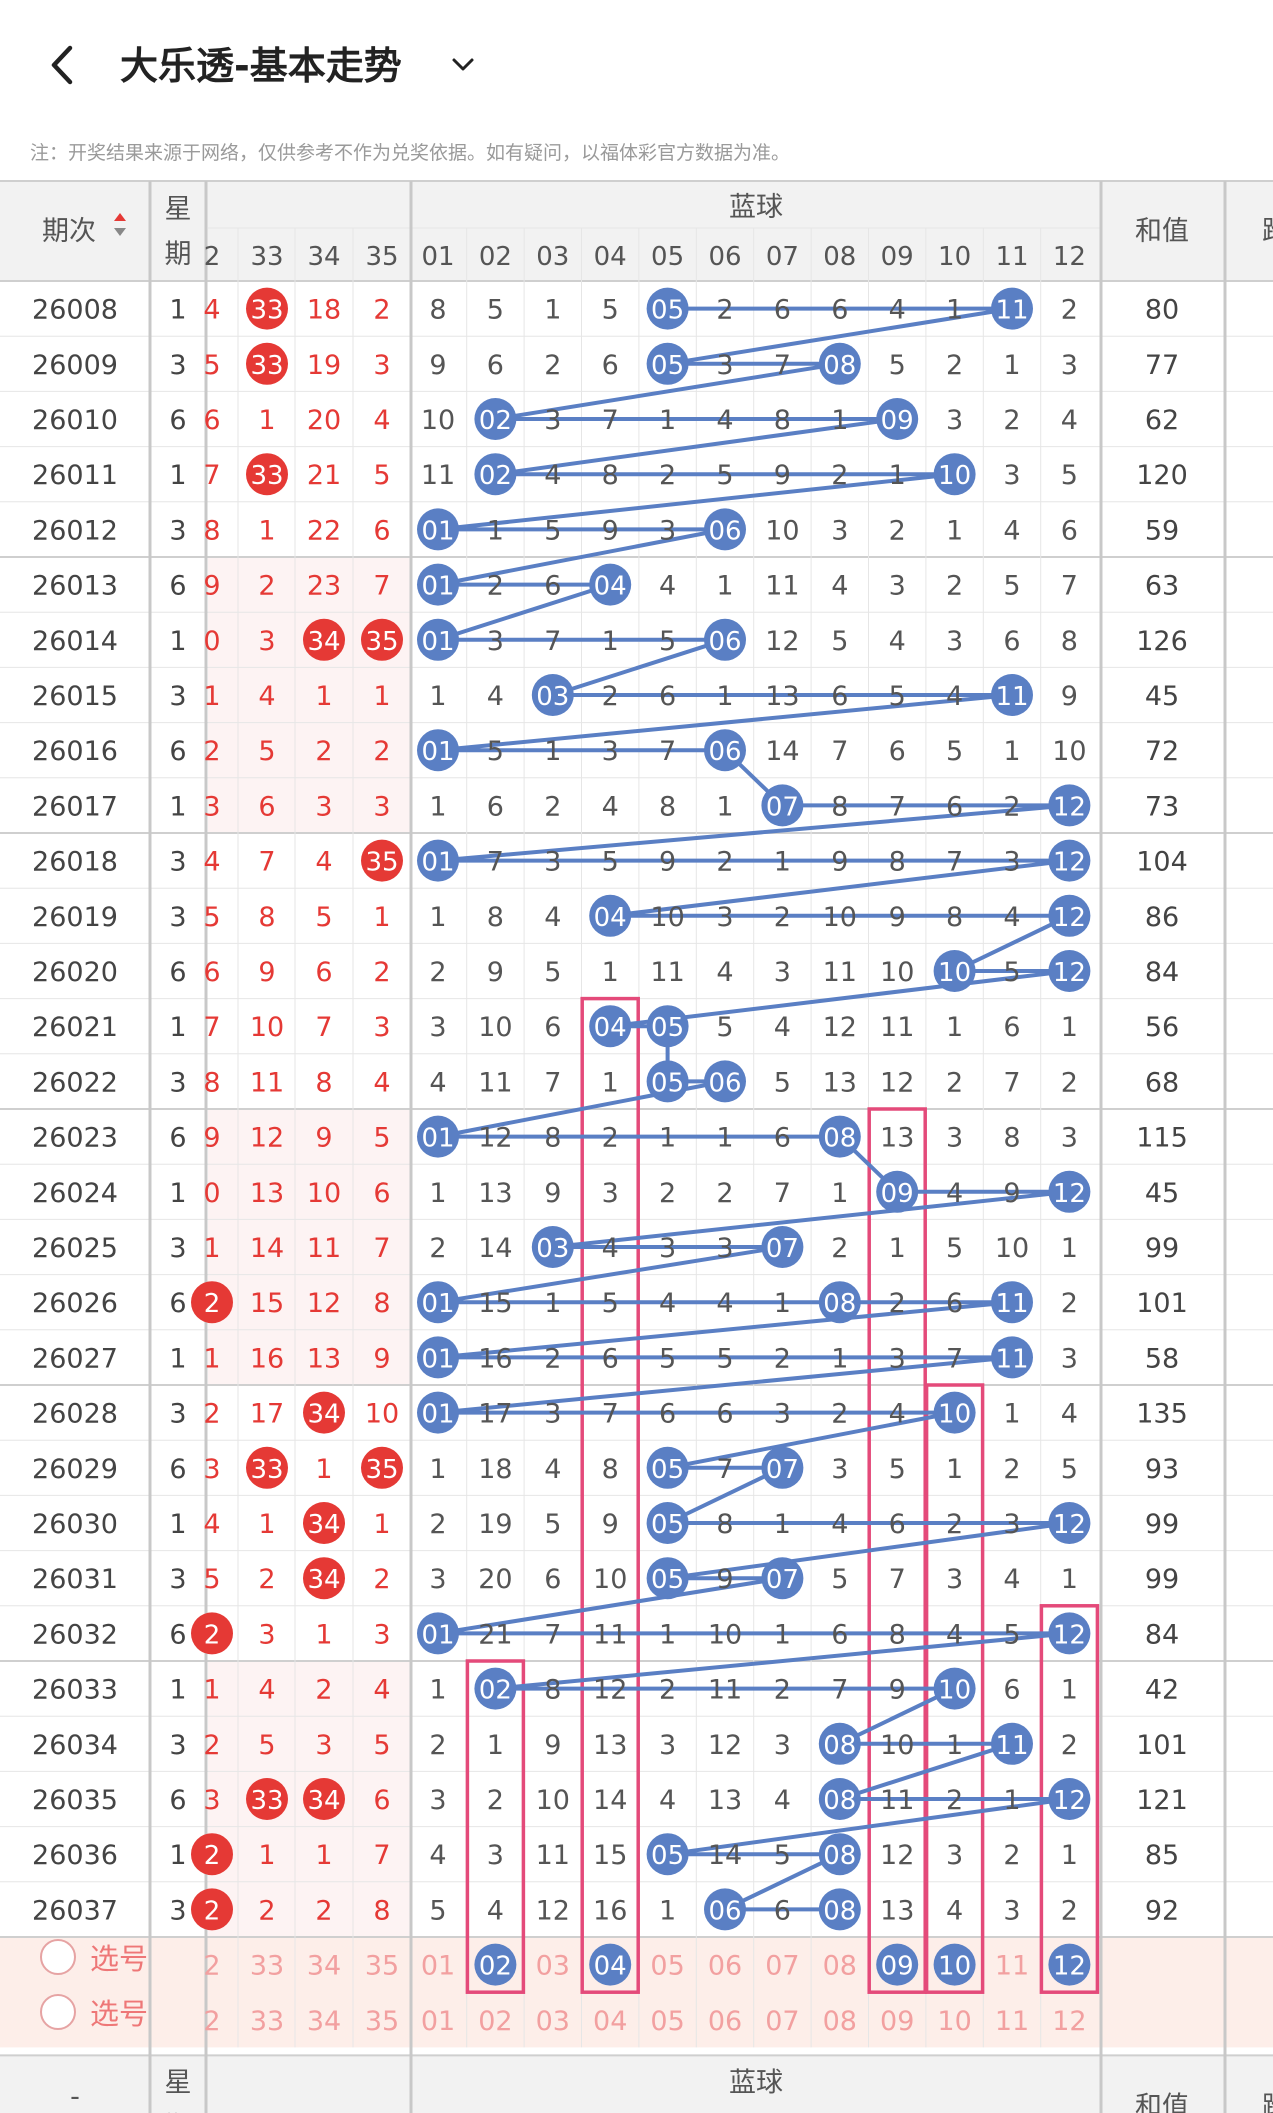 Image resolution: width=1273 pixels, height=2113 pixels. Describe the element at coordinates (667, 972) in the screenshot. I see `blue-miss-cell: 11` at that location.